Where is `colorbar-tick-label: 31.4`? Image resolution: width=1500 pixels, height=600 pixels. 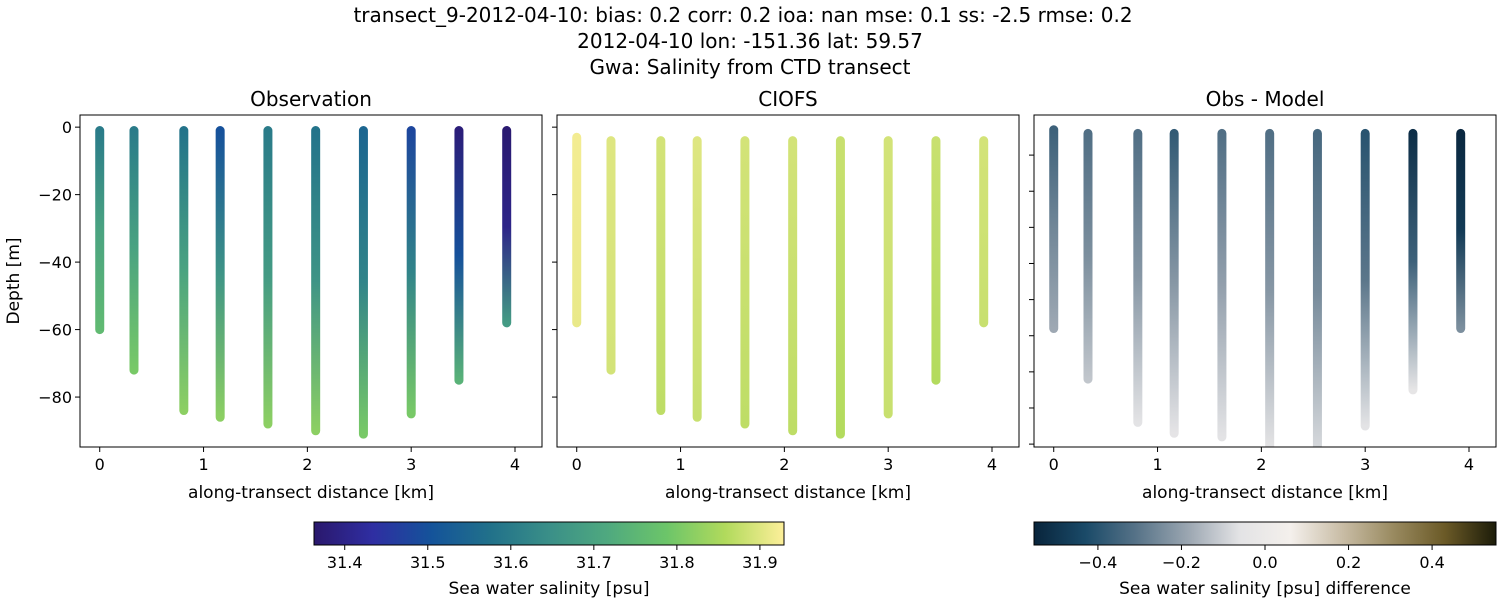
colorbar-tick-label: 31.4 is located at coordinates (345, 562).